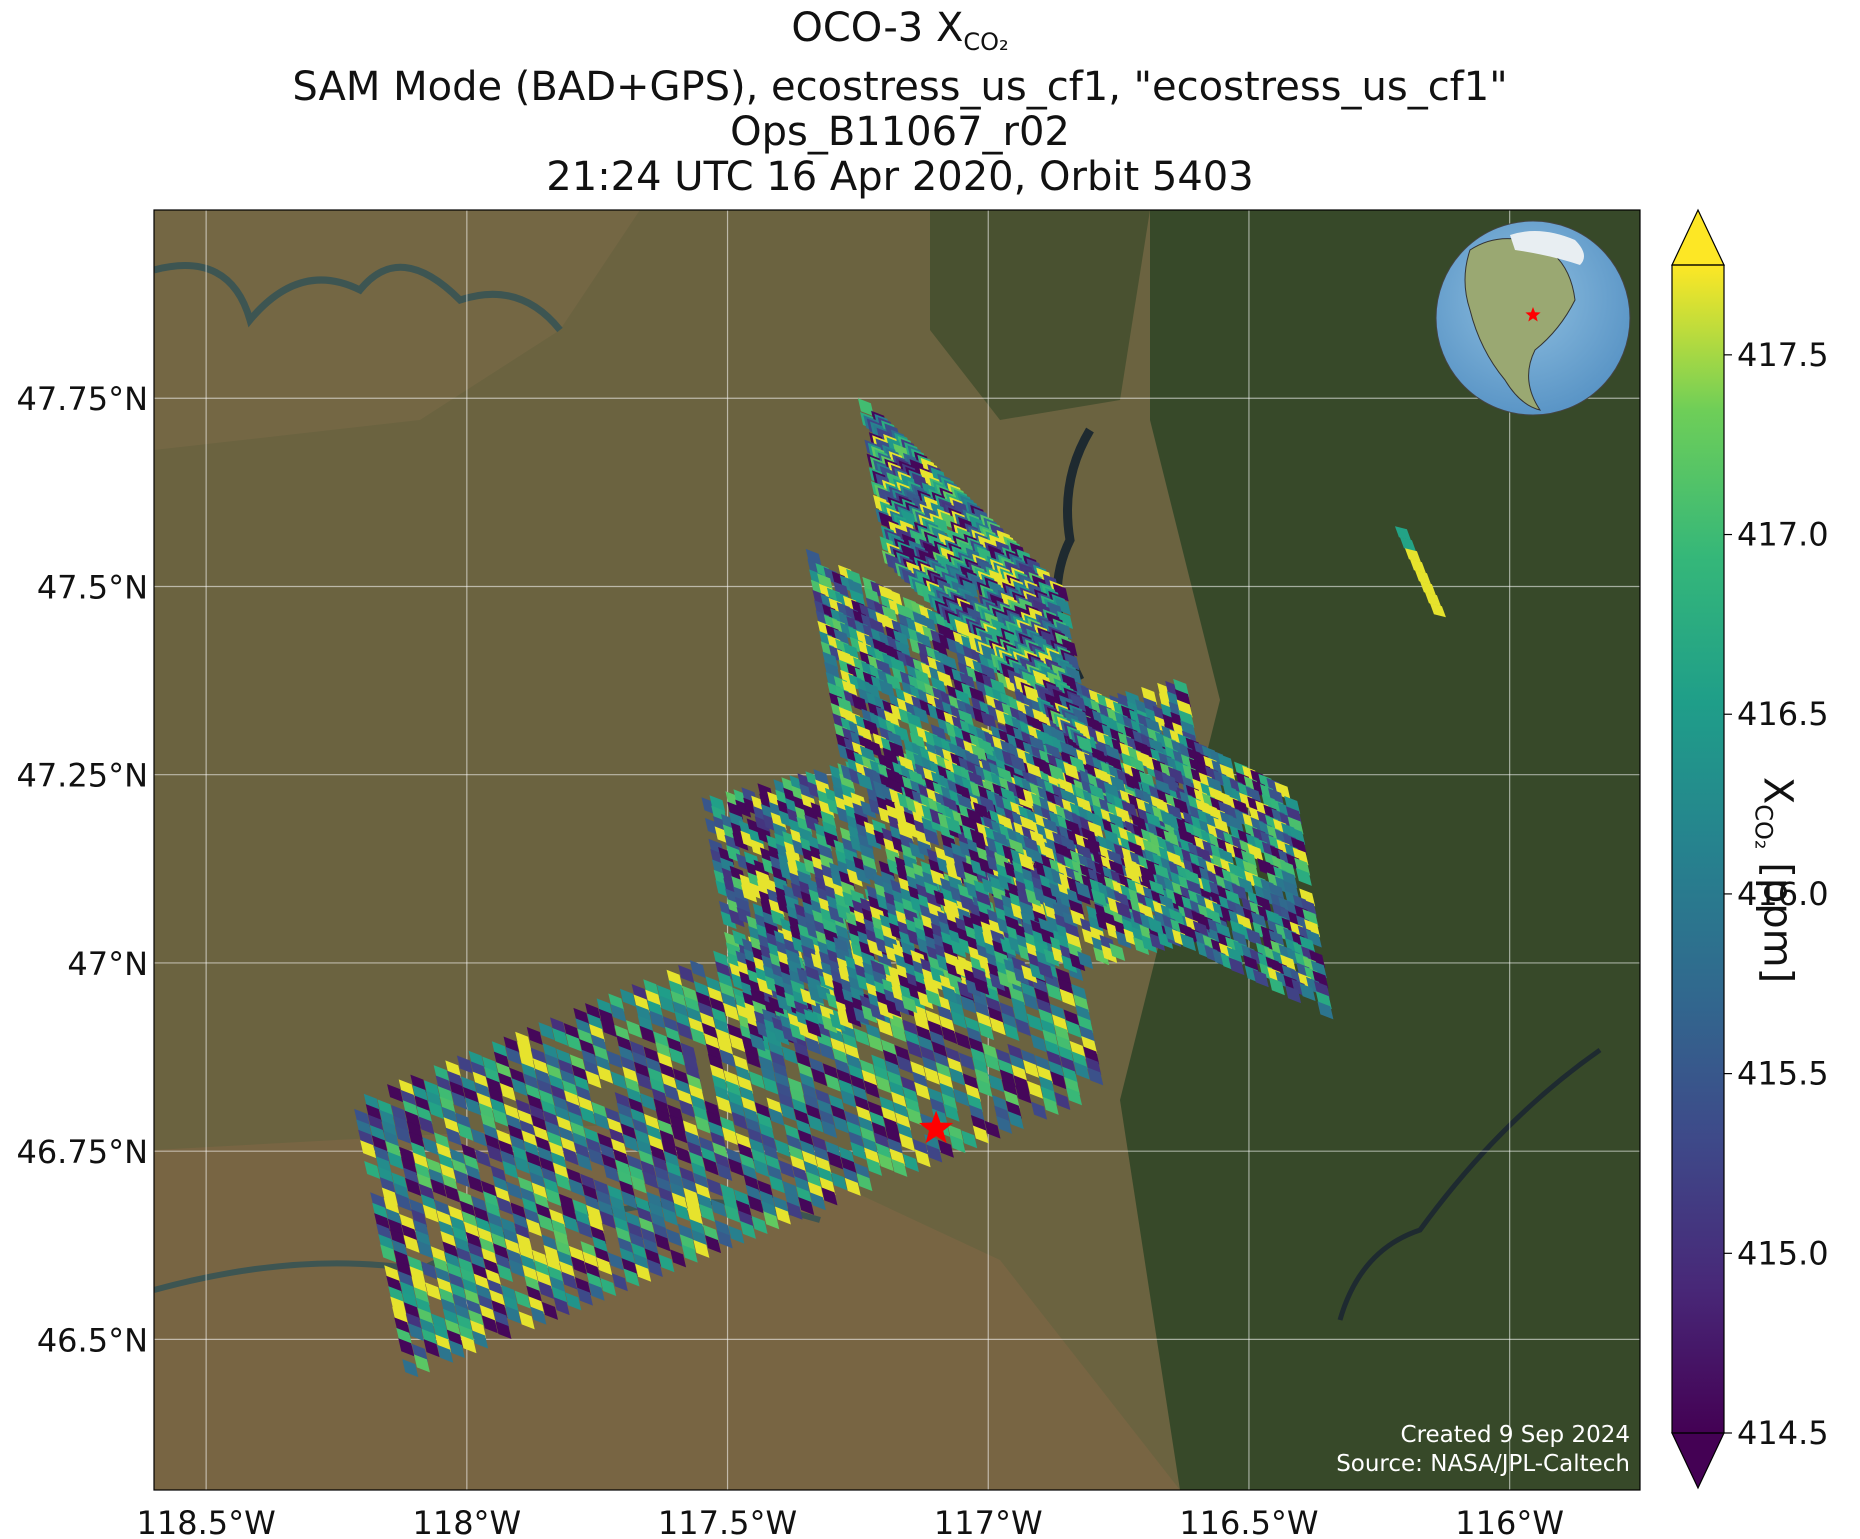  Describe the element at coordinates (936, 1127) in the screenshot. I see `star-icon` at that location.